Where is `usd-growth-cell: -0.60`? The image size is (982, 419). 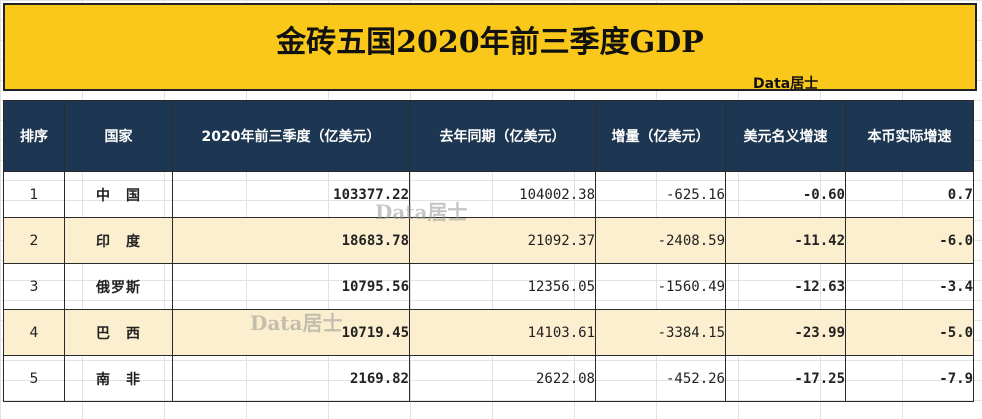
usd-growth-cell: -0.60 is located at coordinates (785, 194).